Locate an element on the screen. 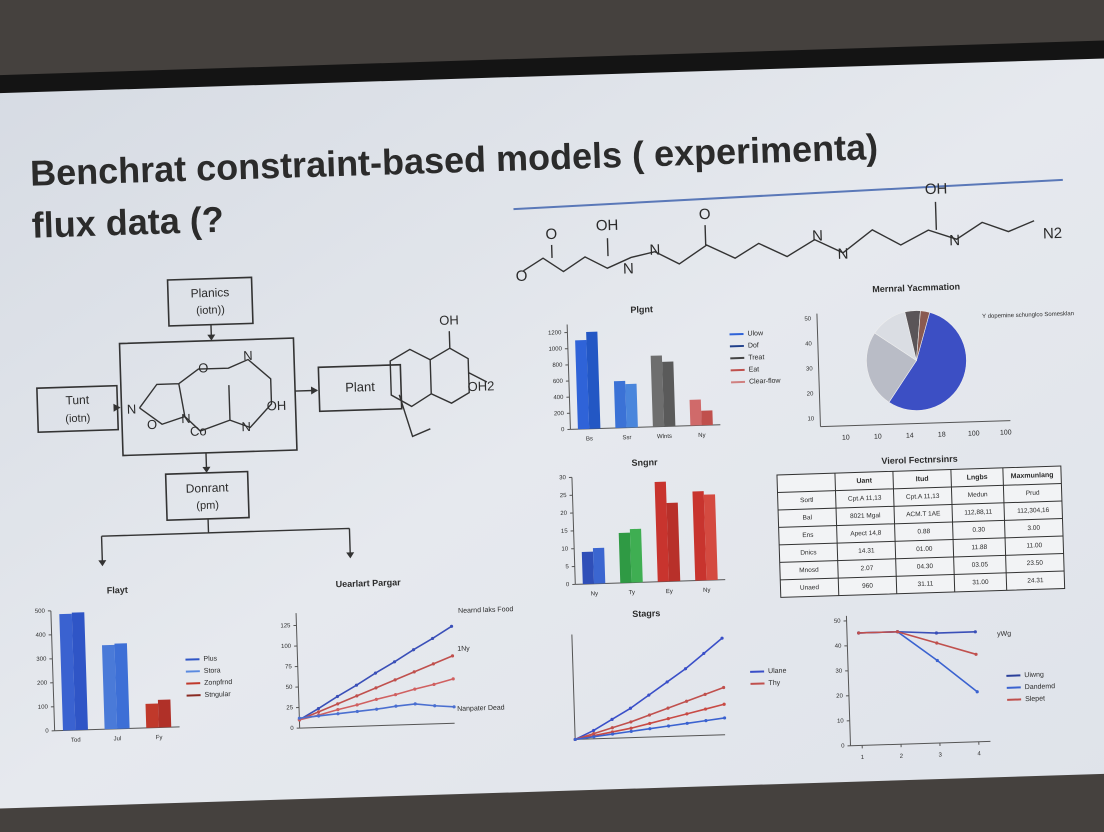  y-tick-label: 600 is located at coordinates (558, 382).